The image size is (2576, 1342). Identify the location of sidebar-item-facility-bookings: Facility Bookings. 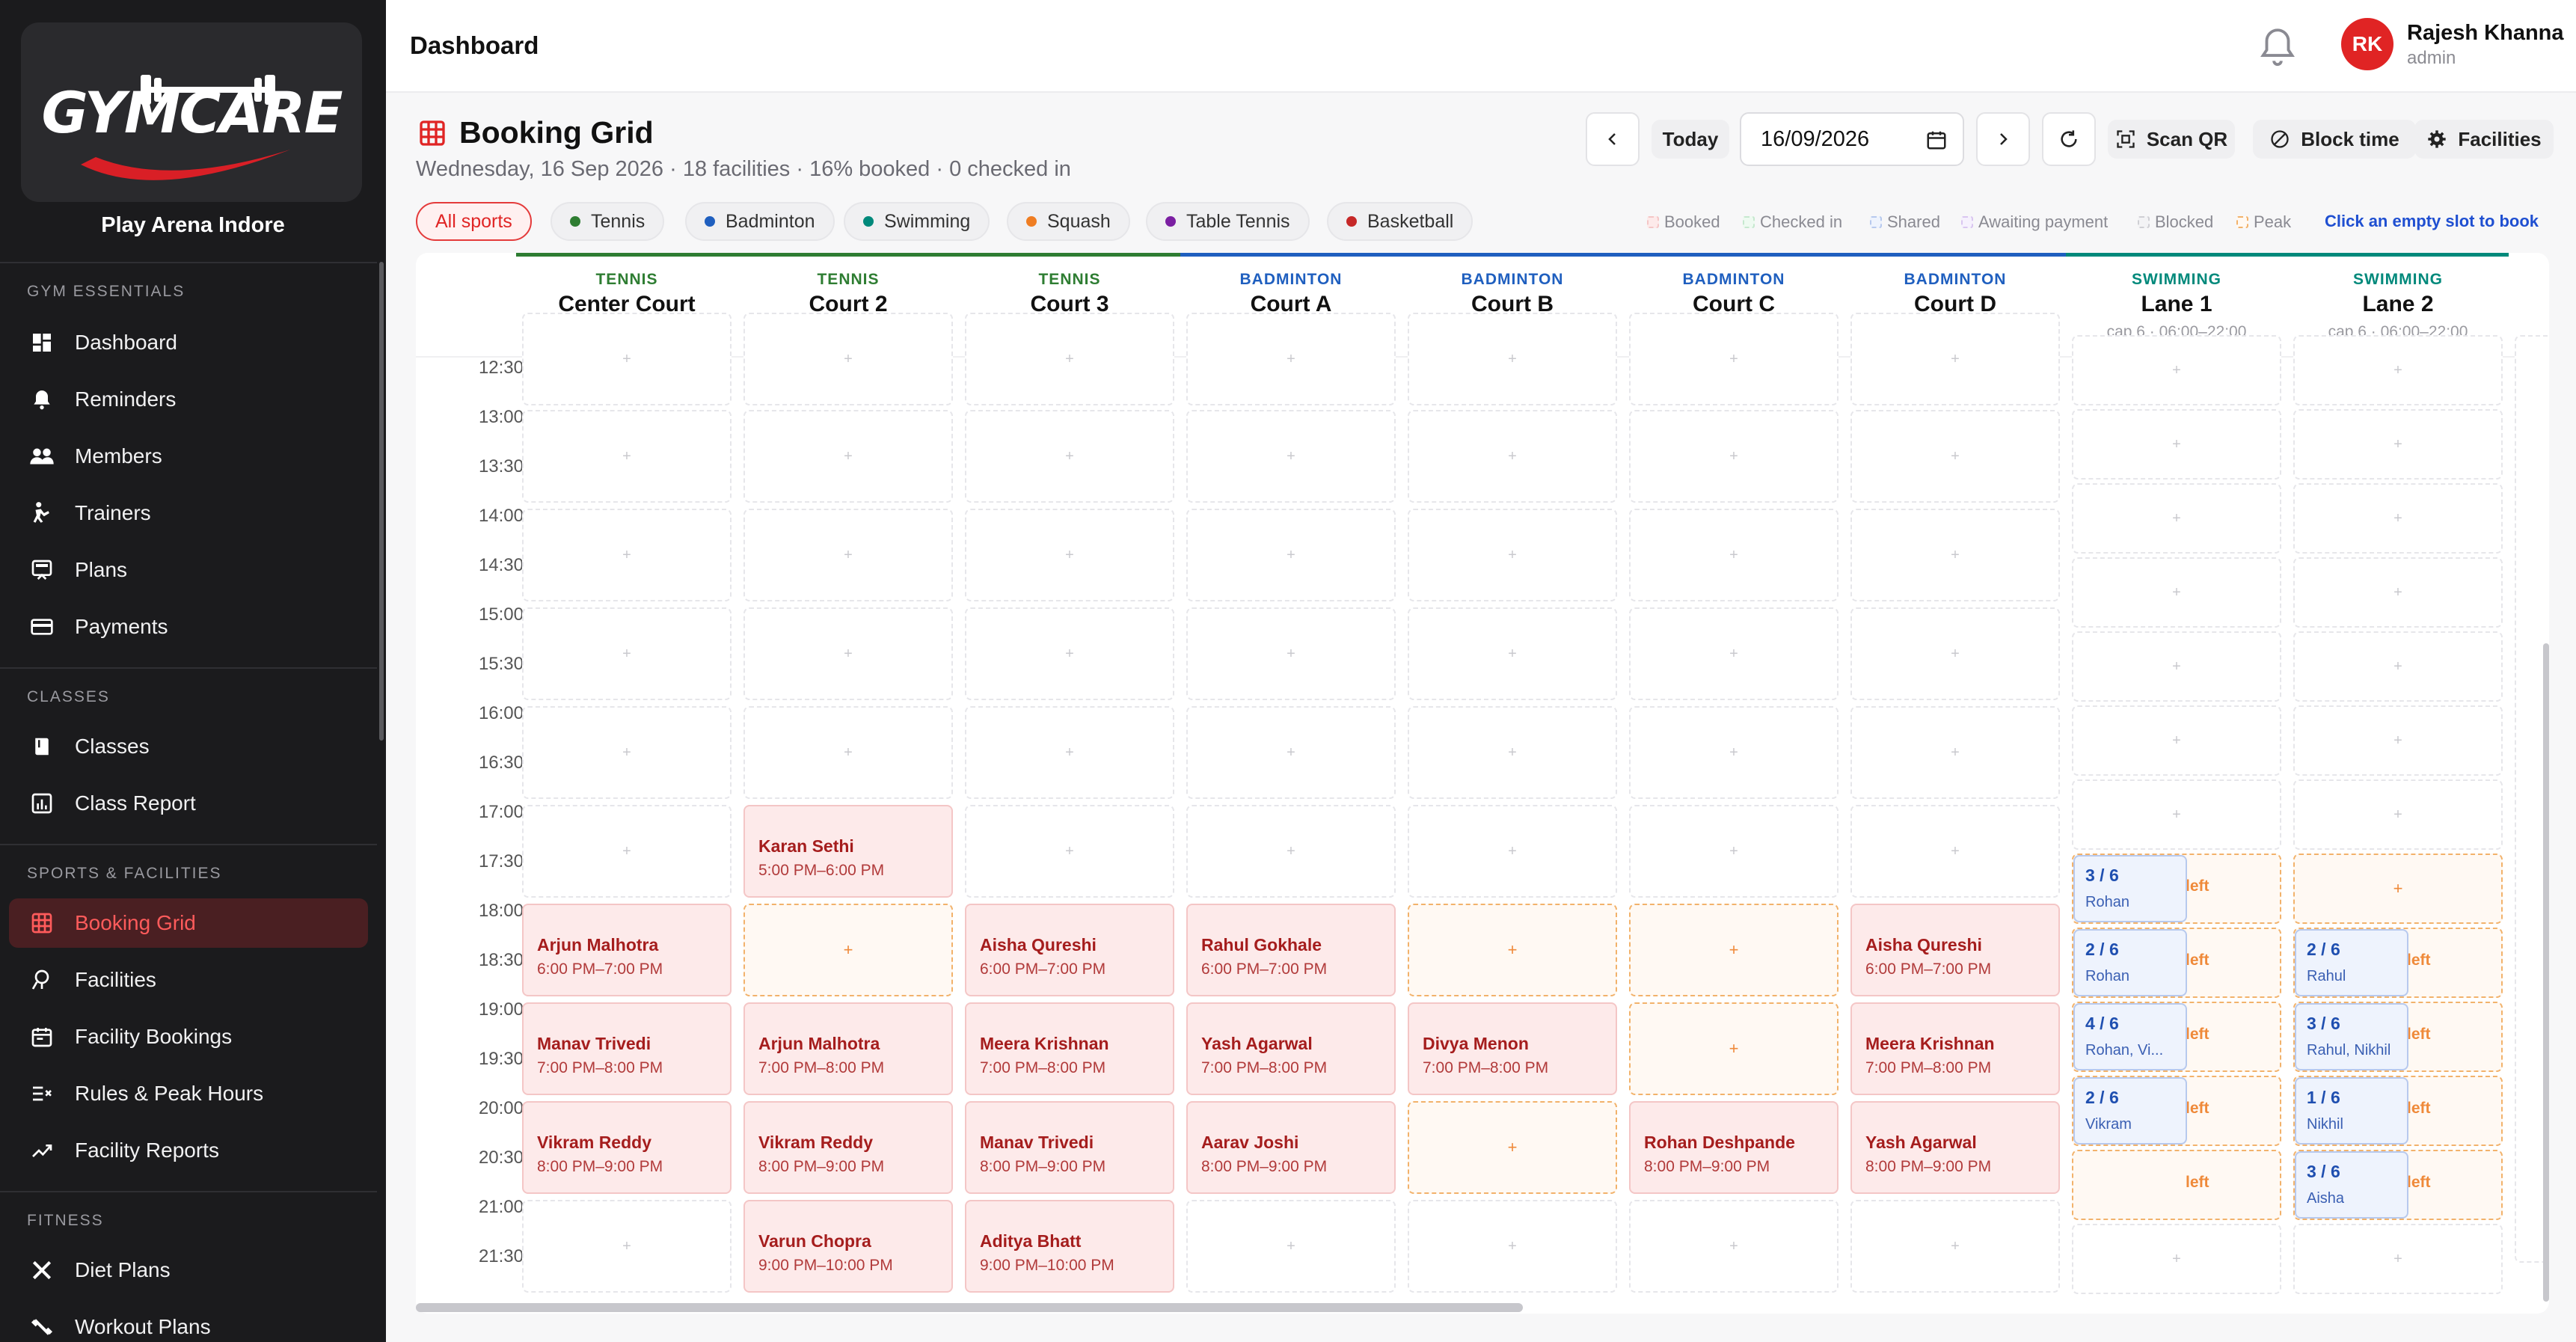
(188, 1036).